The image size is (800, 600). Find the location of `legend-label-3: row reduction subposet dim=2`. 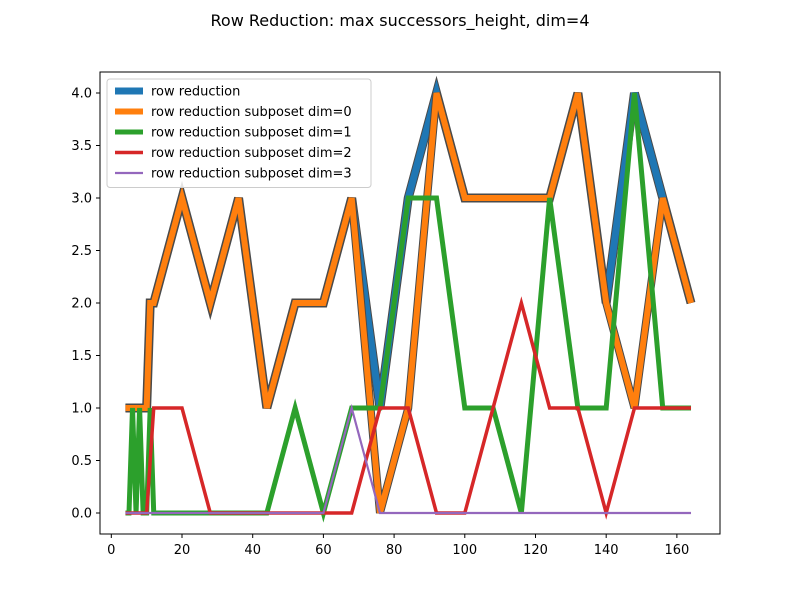

legend-label-3: row reduction subposet dim=2 is located at coordinates (251, 153).